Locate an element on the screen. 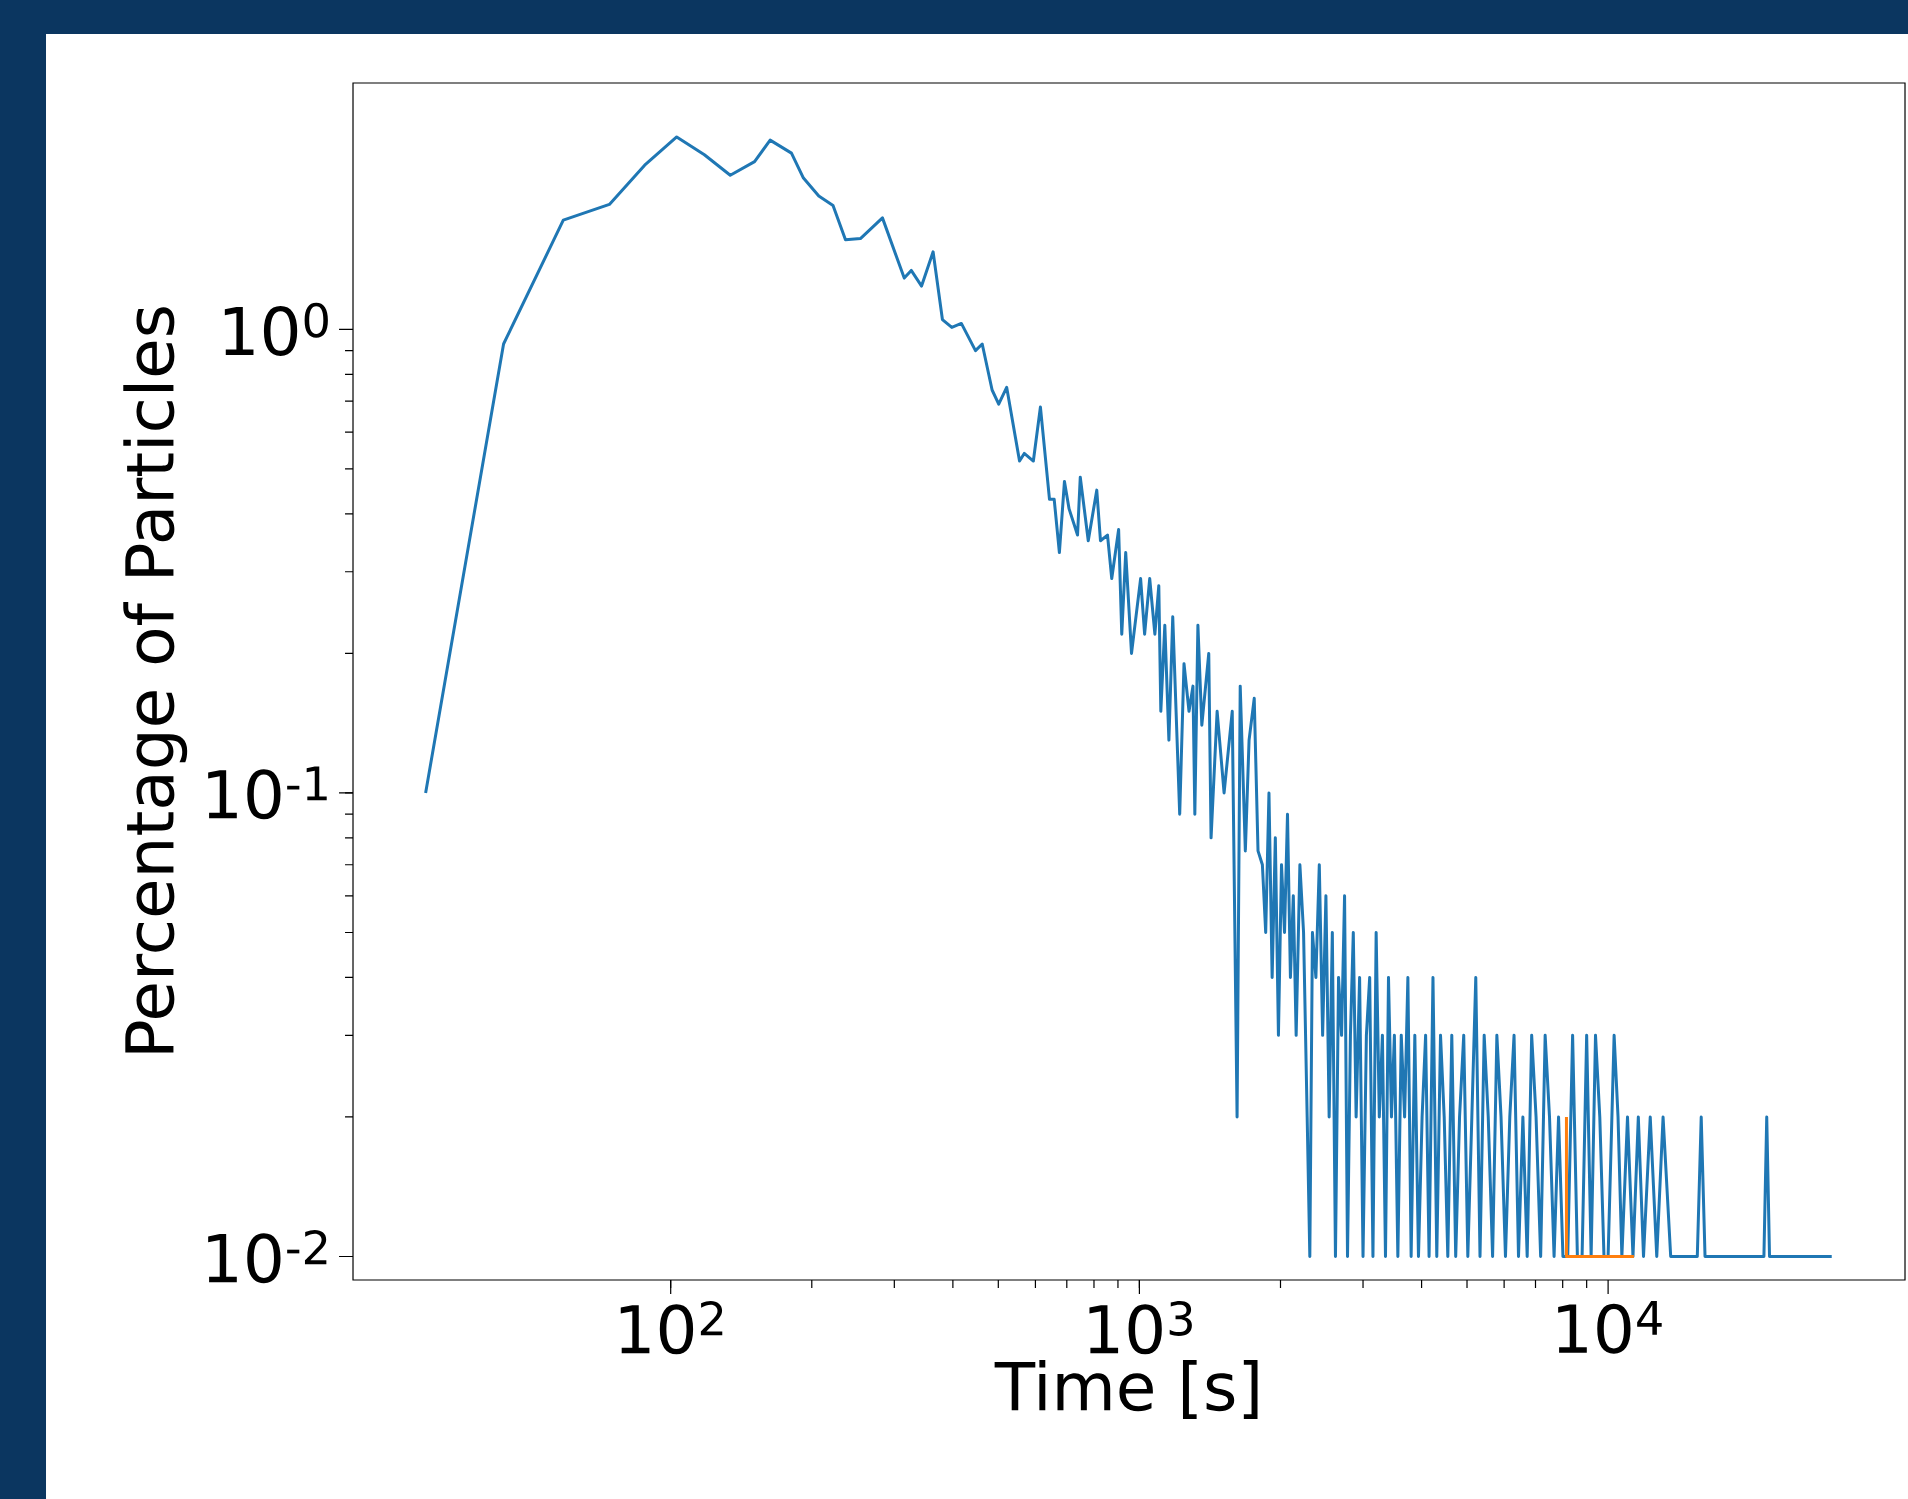 The height and width of the screenshot is (1499, 1908). y-tick-label: 10$^{0}$ is located at coordinates (276, 329).